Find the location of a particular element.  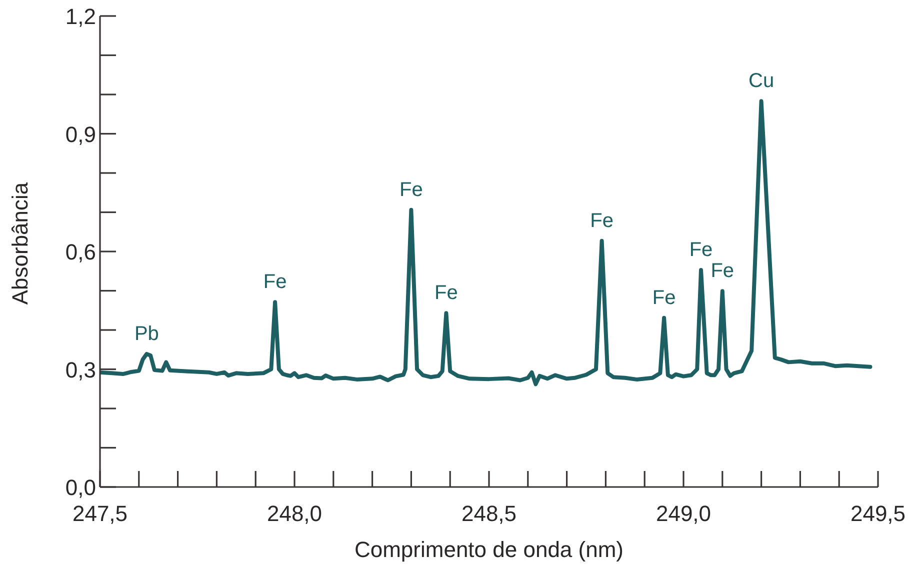

y-tick-label: 0,9 is located at coordinates (80, 134).